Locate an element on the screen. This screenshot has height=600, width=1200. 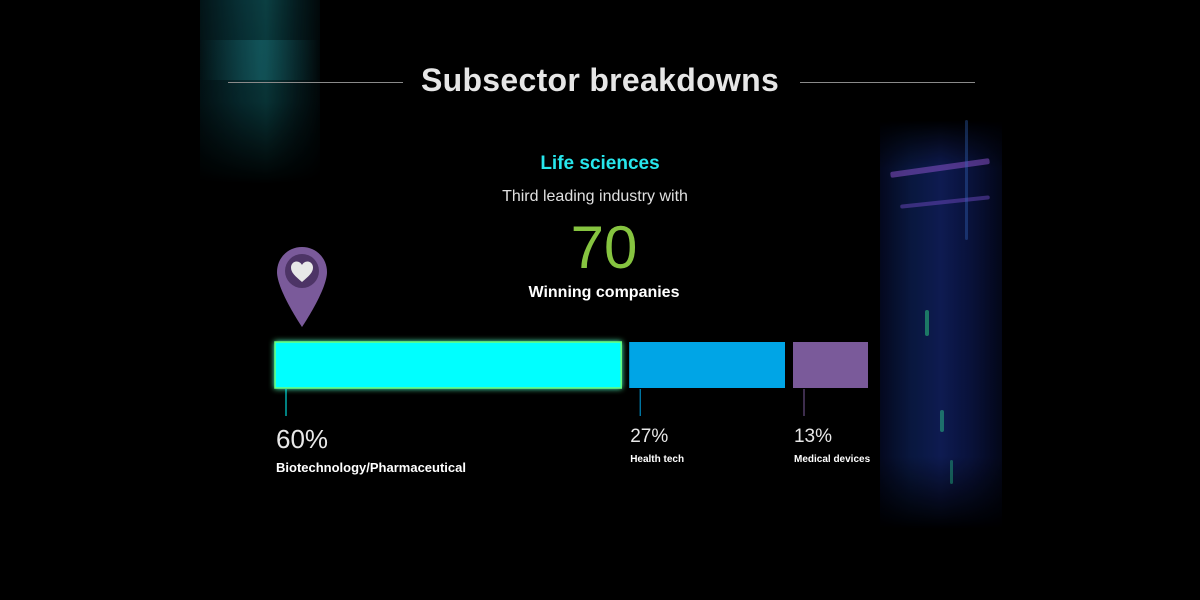
value-label-biotechnology-pharmaceutical: 60% is located at coordinates (302, 439).